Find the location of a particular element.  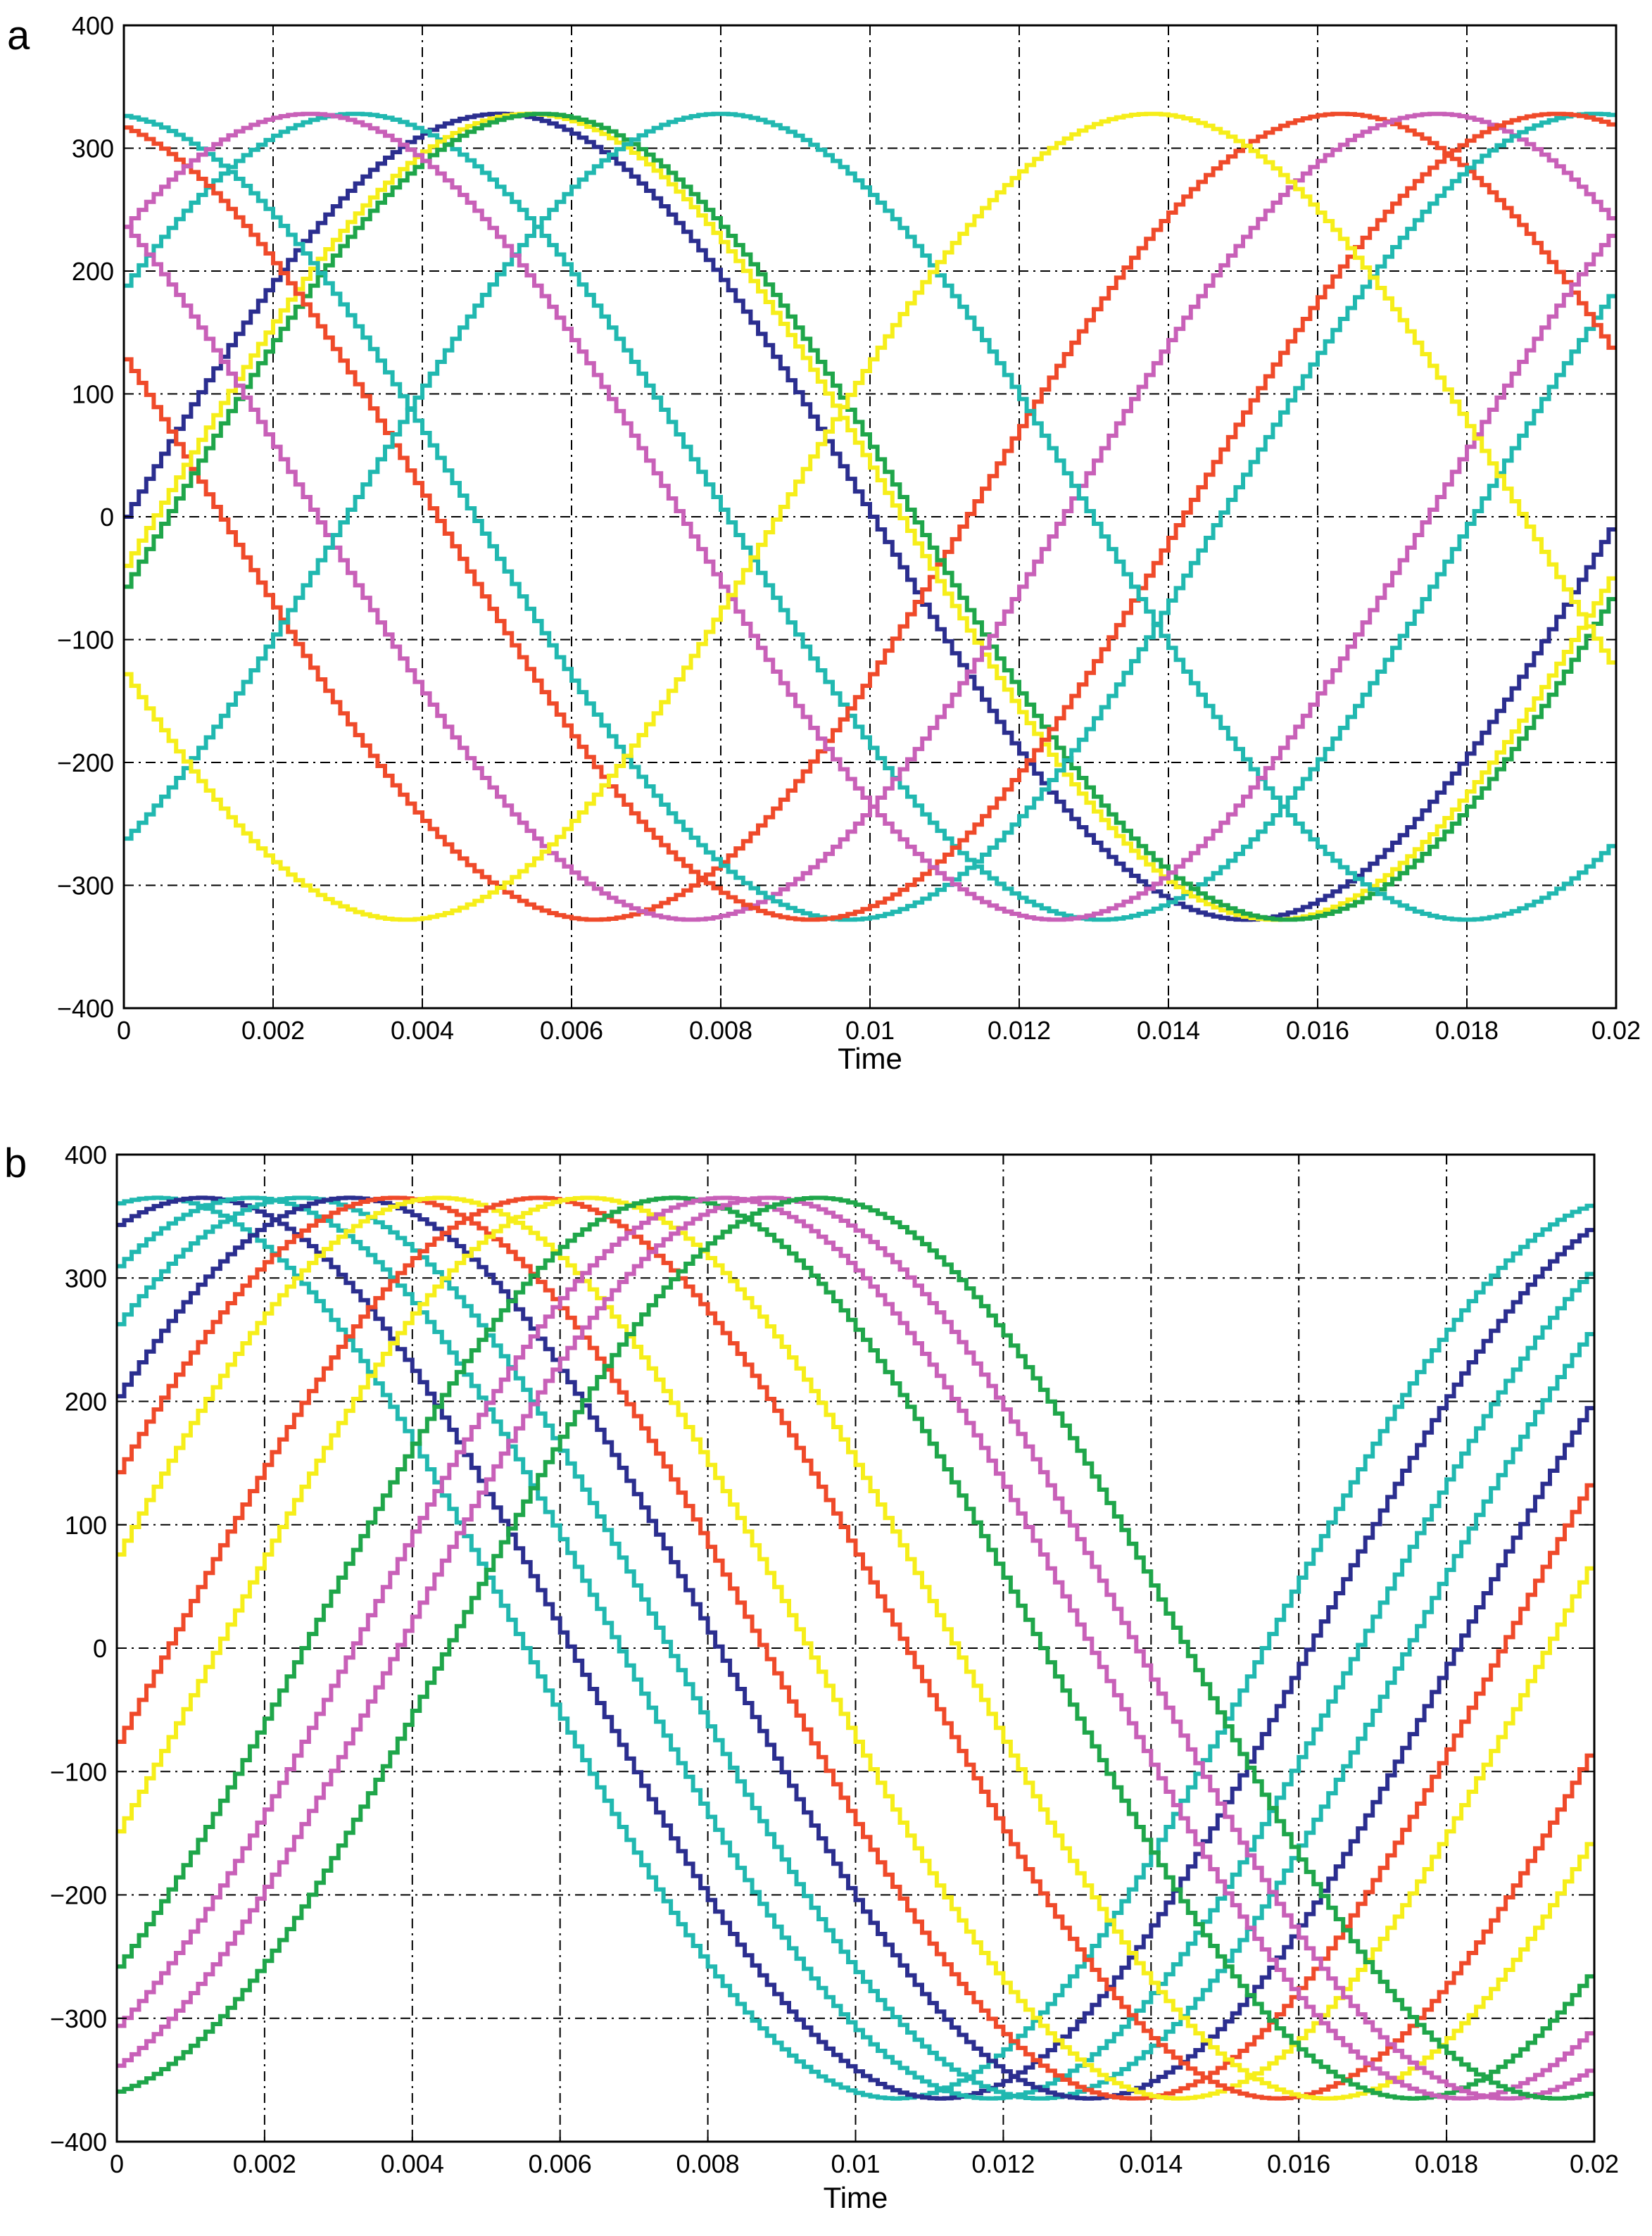

panel-letter: b is located at coordinates (15, 1163).